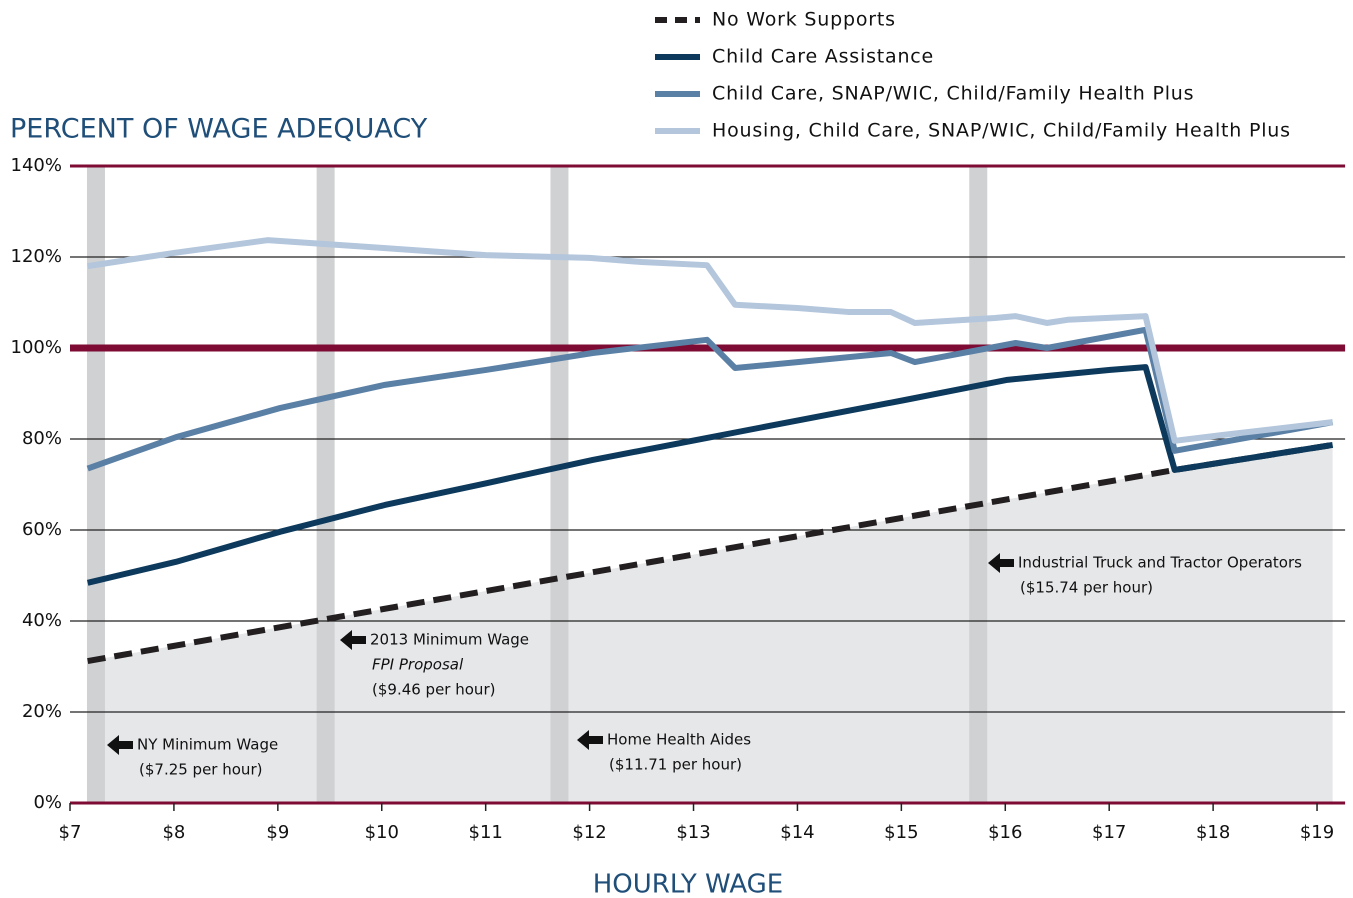 The width and height of the screenshot is (1353, 898). I want to click on y-tick-label: 0%, so click(47, 802).